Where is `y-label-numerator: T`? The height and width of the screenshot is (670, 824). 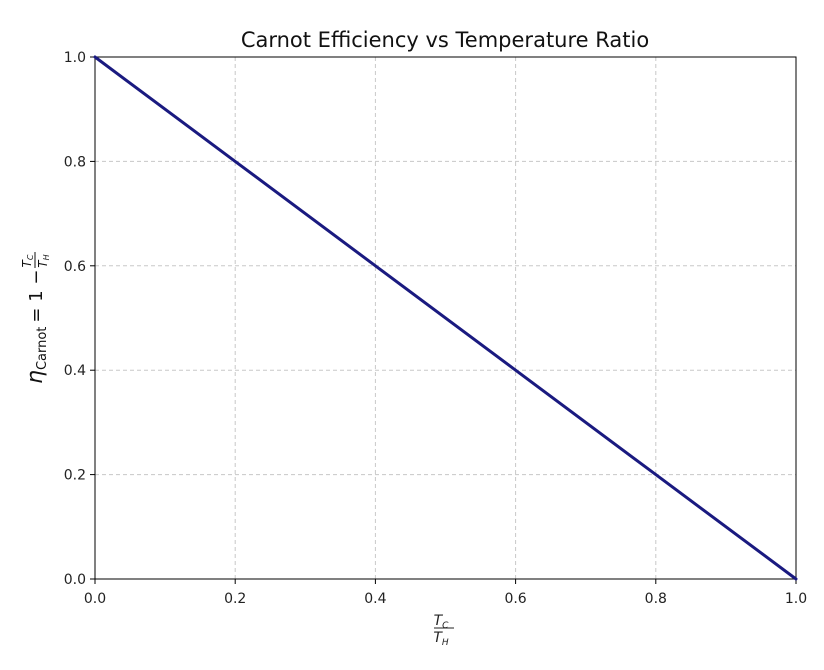
y-label-numerator: T is located at coordinates (27, 262).